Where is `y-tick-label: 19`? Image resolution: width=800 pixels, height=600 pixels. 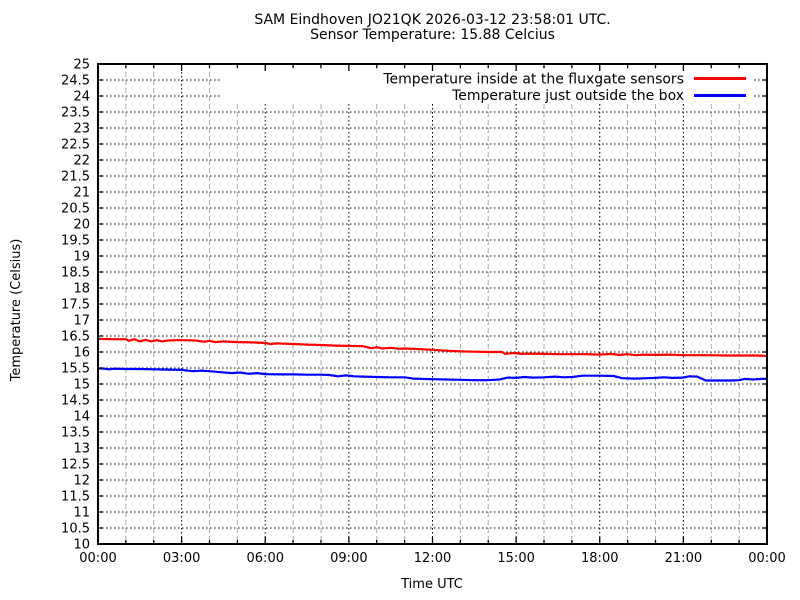 y-tick-label: 19 is located at coordinates (81, 257).